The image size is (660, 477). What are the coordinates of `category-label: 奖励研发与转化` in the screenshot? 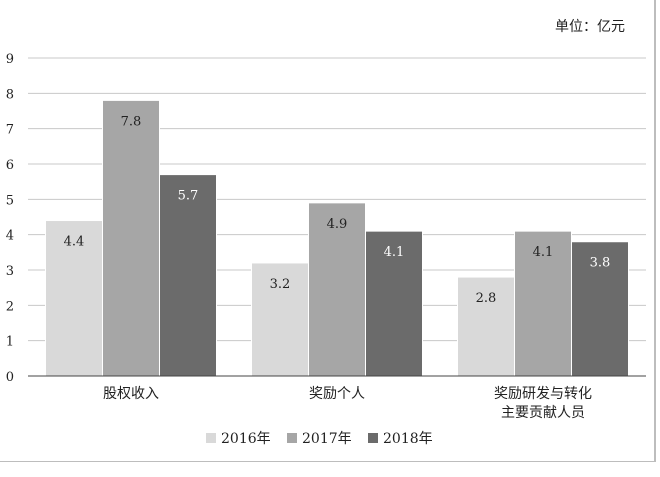 It's located at (543, 393).